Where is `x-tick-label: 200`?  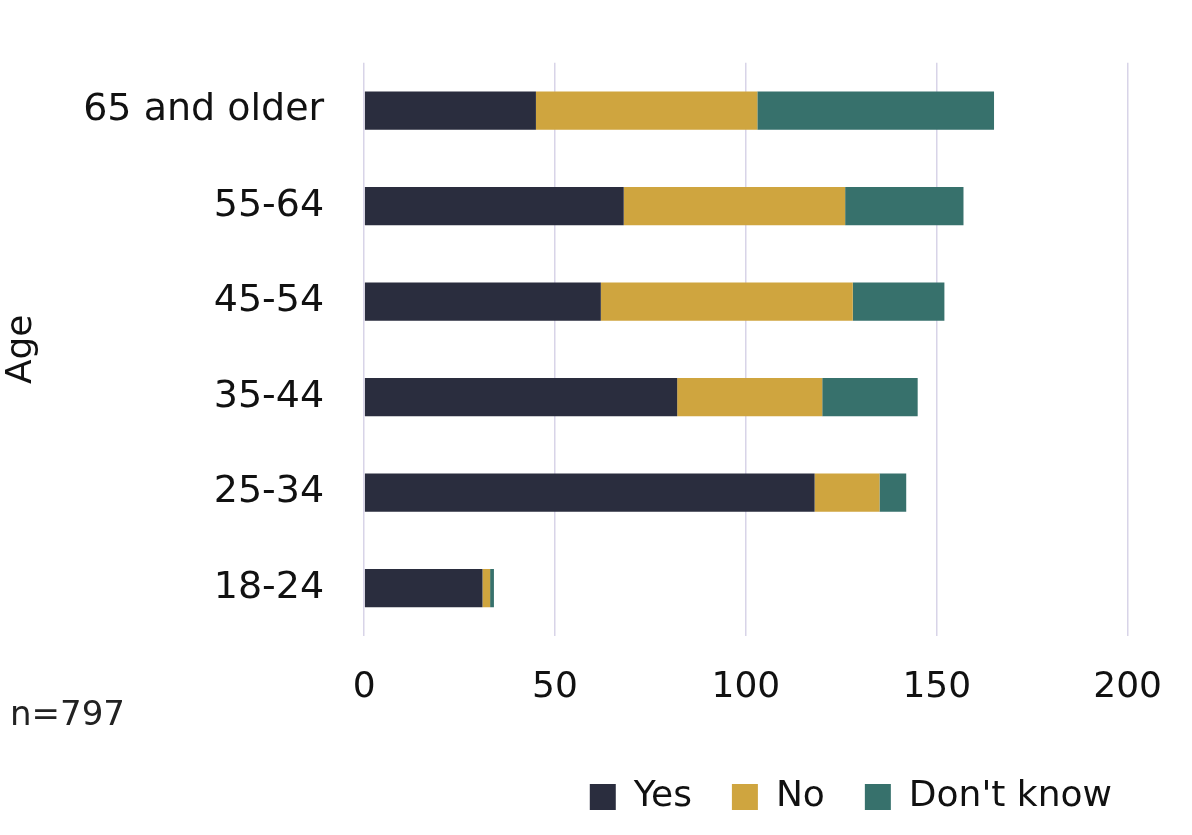
x-tick-label: 200 is located at coordinates (1127, 684).